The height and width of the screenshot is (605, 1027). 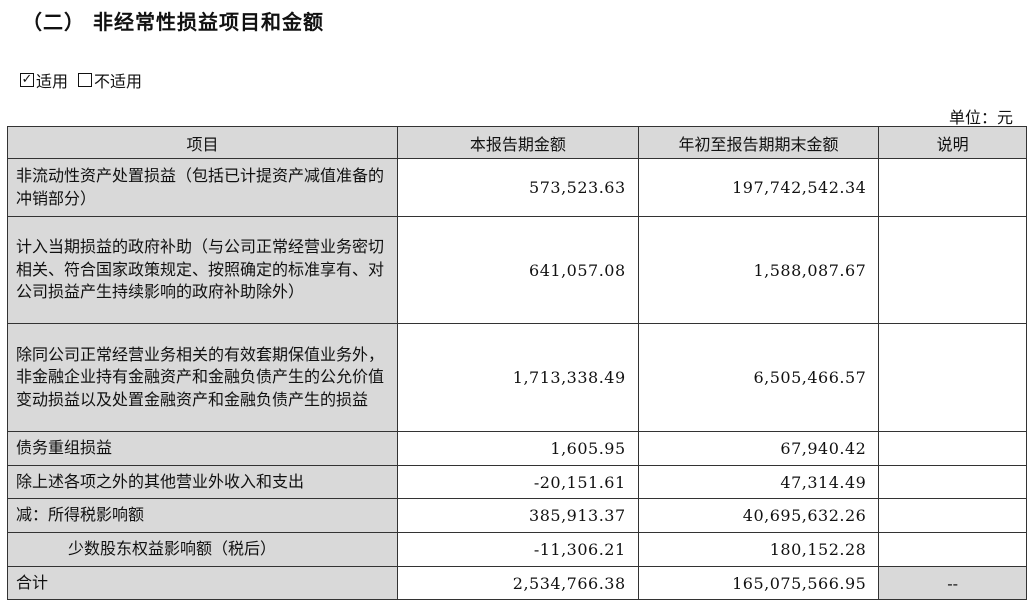 What do you see at coordinates (202, 482) in the screenshot?
I see `row-item: 除上述各项之外的其他营业外收入和支出` at bounding box center [202, 482].